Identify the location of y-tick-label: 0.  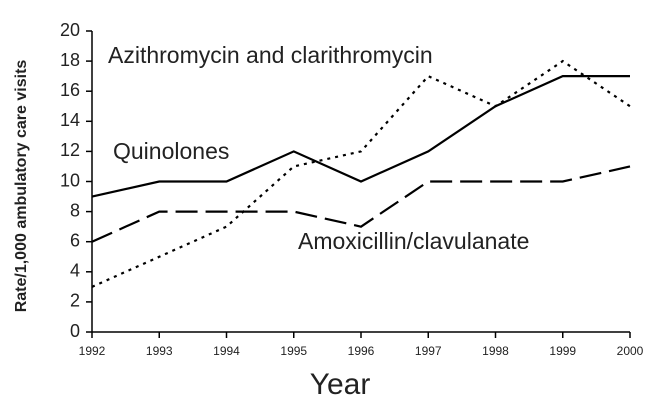
(75, 331).